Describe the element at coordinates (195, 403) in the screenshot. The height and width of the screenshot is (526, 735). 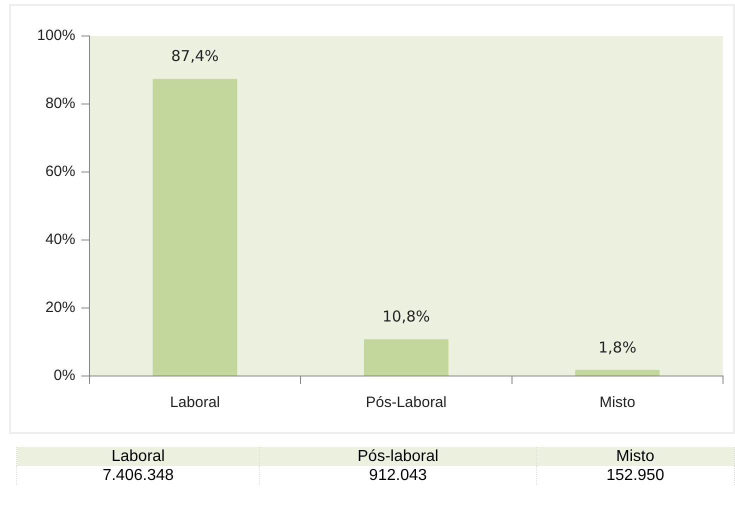
I see `x-tick-label: Laboral` at that location.